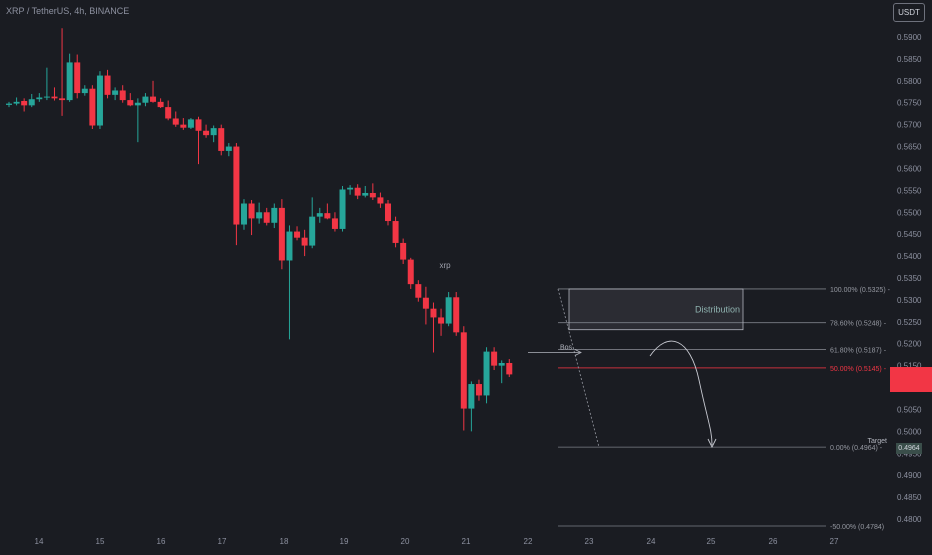 This screenshot has width=932, height=555. I want to click on price-tick-label: 0.5750, so click(909, 103).